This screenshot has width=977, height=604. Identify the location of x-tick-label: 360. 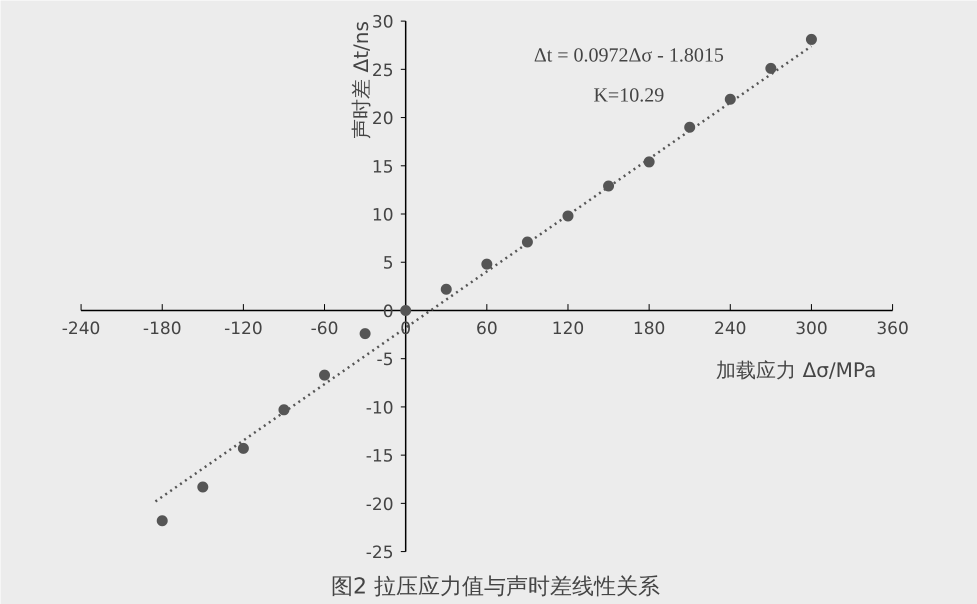
(892, 329).